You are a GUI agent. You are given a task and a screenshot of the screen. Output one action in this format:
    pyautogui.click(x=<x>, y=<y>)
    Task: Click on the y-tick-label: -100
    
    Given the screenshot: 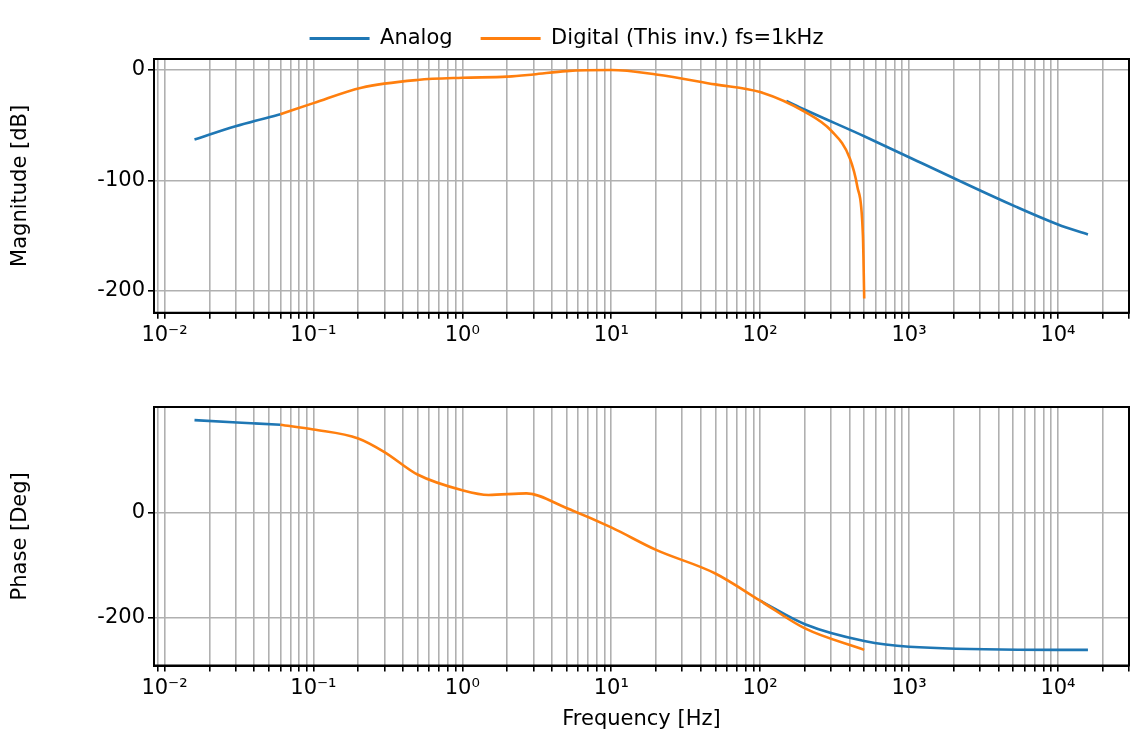 What is the action you would take?
    pyautogui.click(x=121, y=178)
    